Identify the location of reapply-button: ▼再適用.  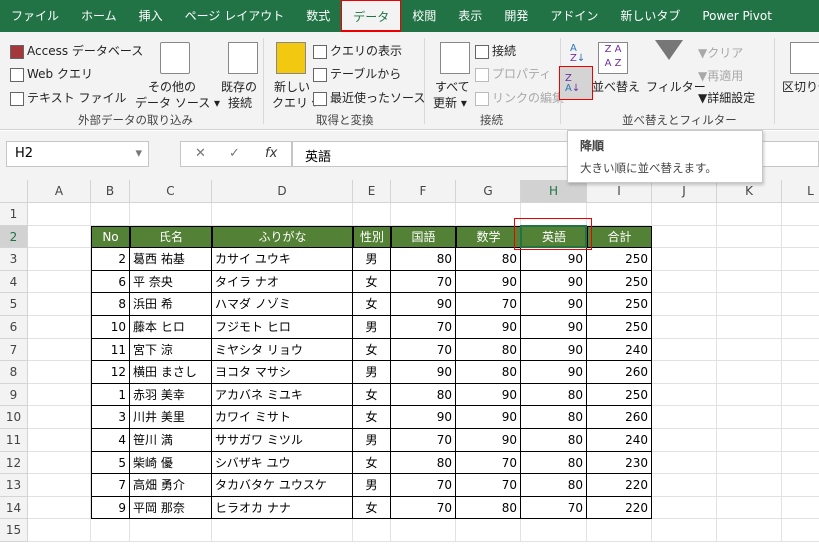
(721, 76).